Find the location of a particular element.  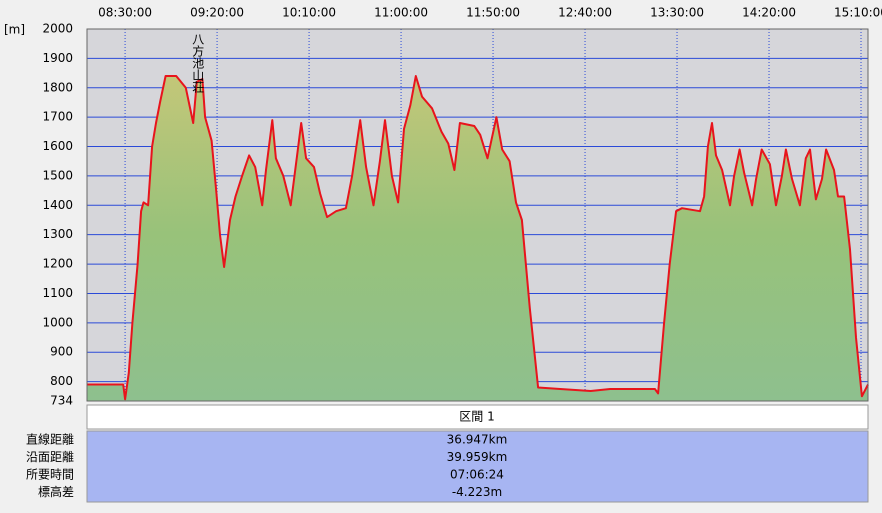

row-label: 沿面距離 is located at coordinates (50, 457).